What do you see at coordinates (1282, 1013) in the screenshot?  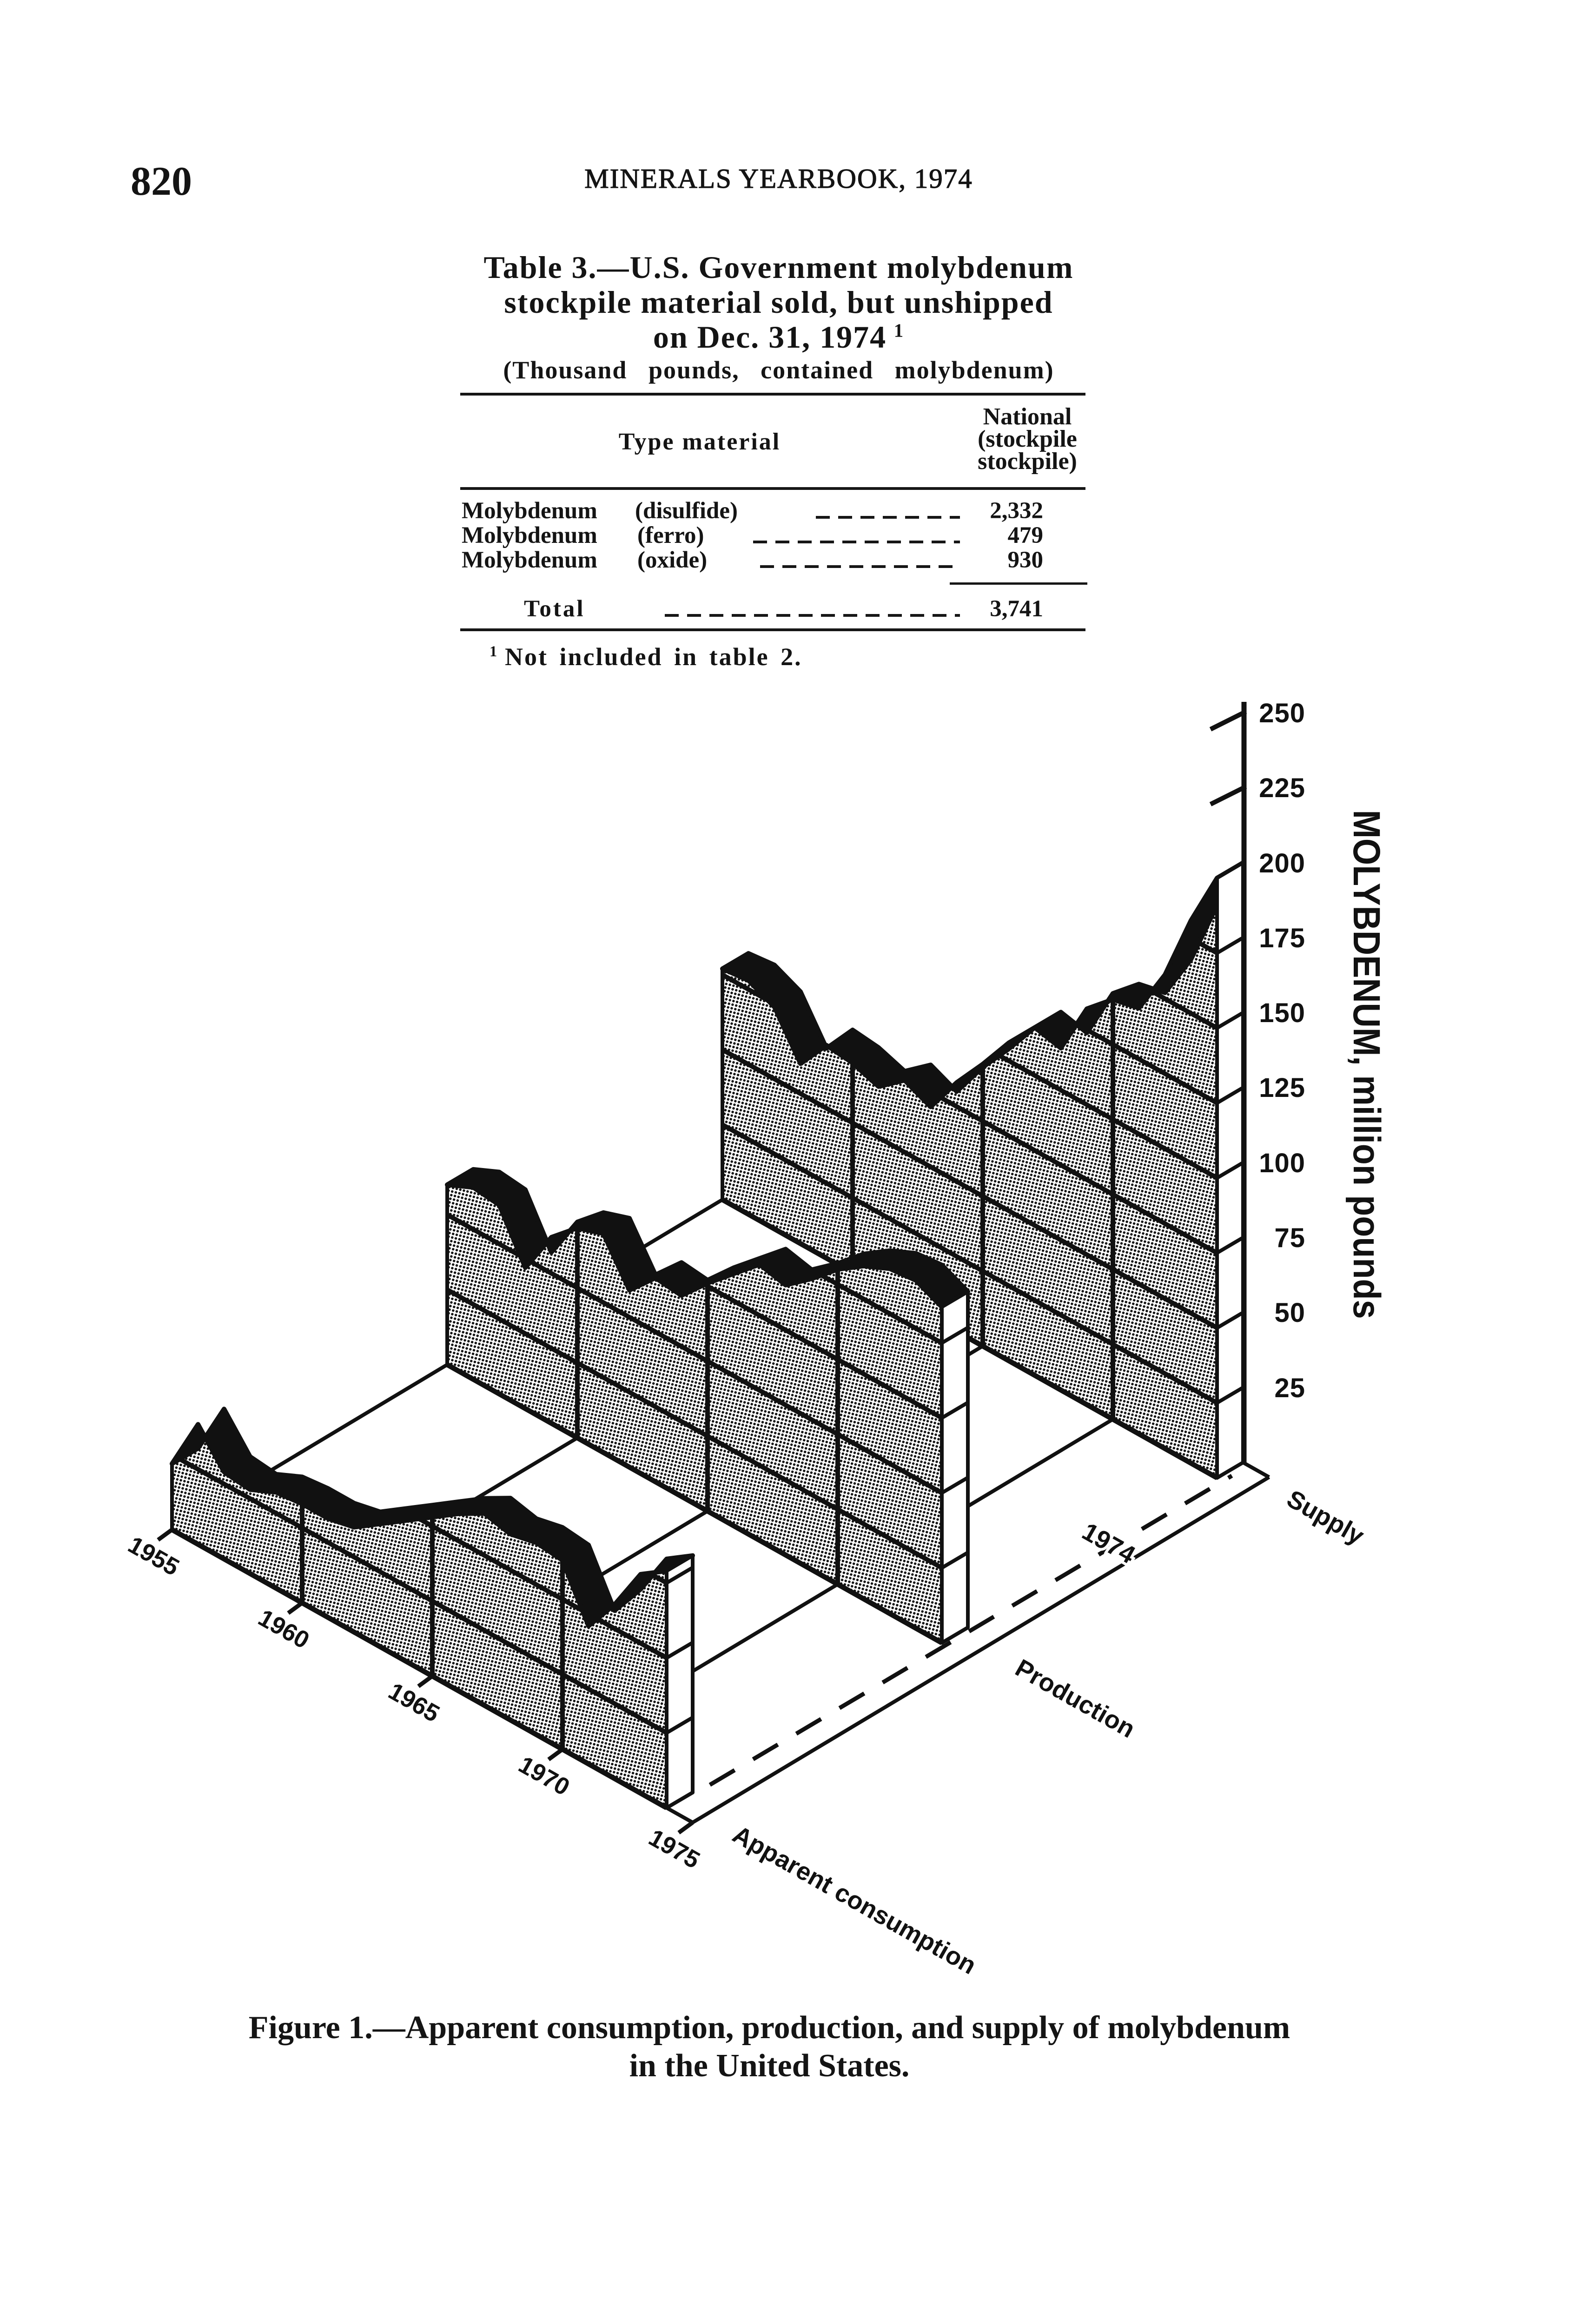 I see `svg-text: 150` at bounding box center [1282, 1013].